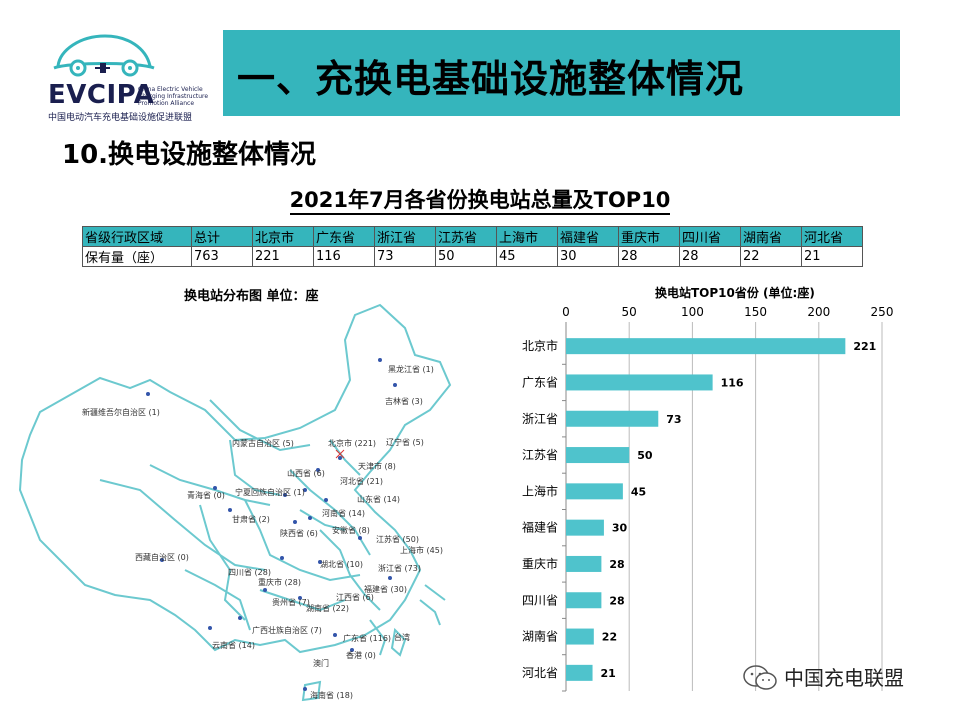 The width and height of the screenshot is (960, 720). Describe the element at coordinates (331, 695) in the screenshot. I see `map-label: 海南省 (18)` at that location.